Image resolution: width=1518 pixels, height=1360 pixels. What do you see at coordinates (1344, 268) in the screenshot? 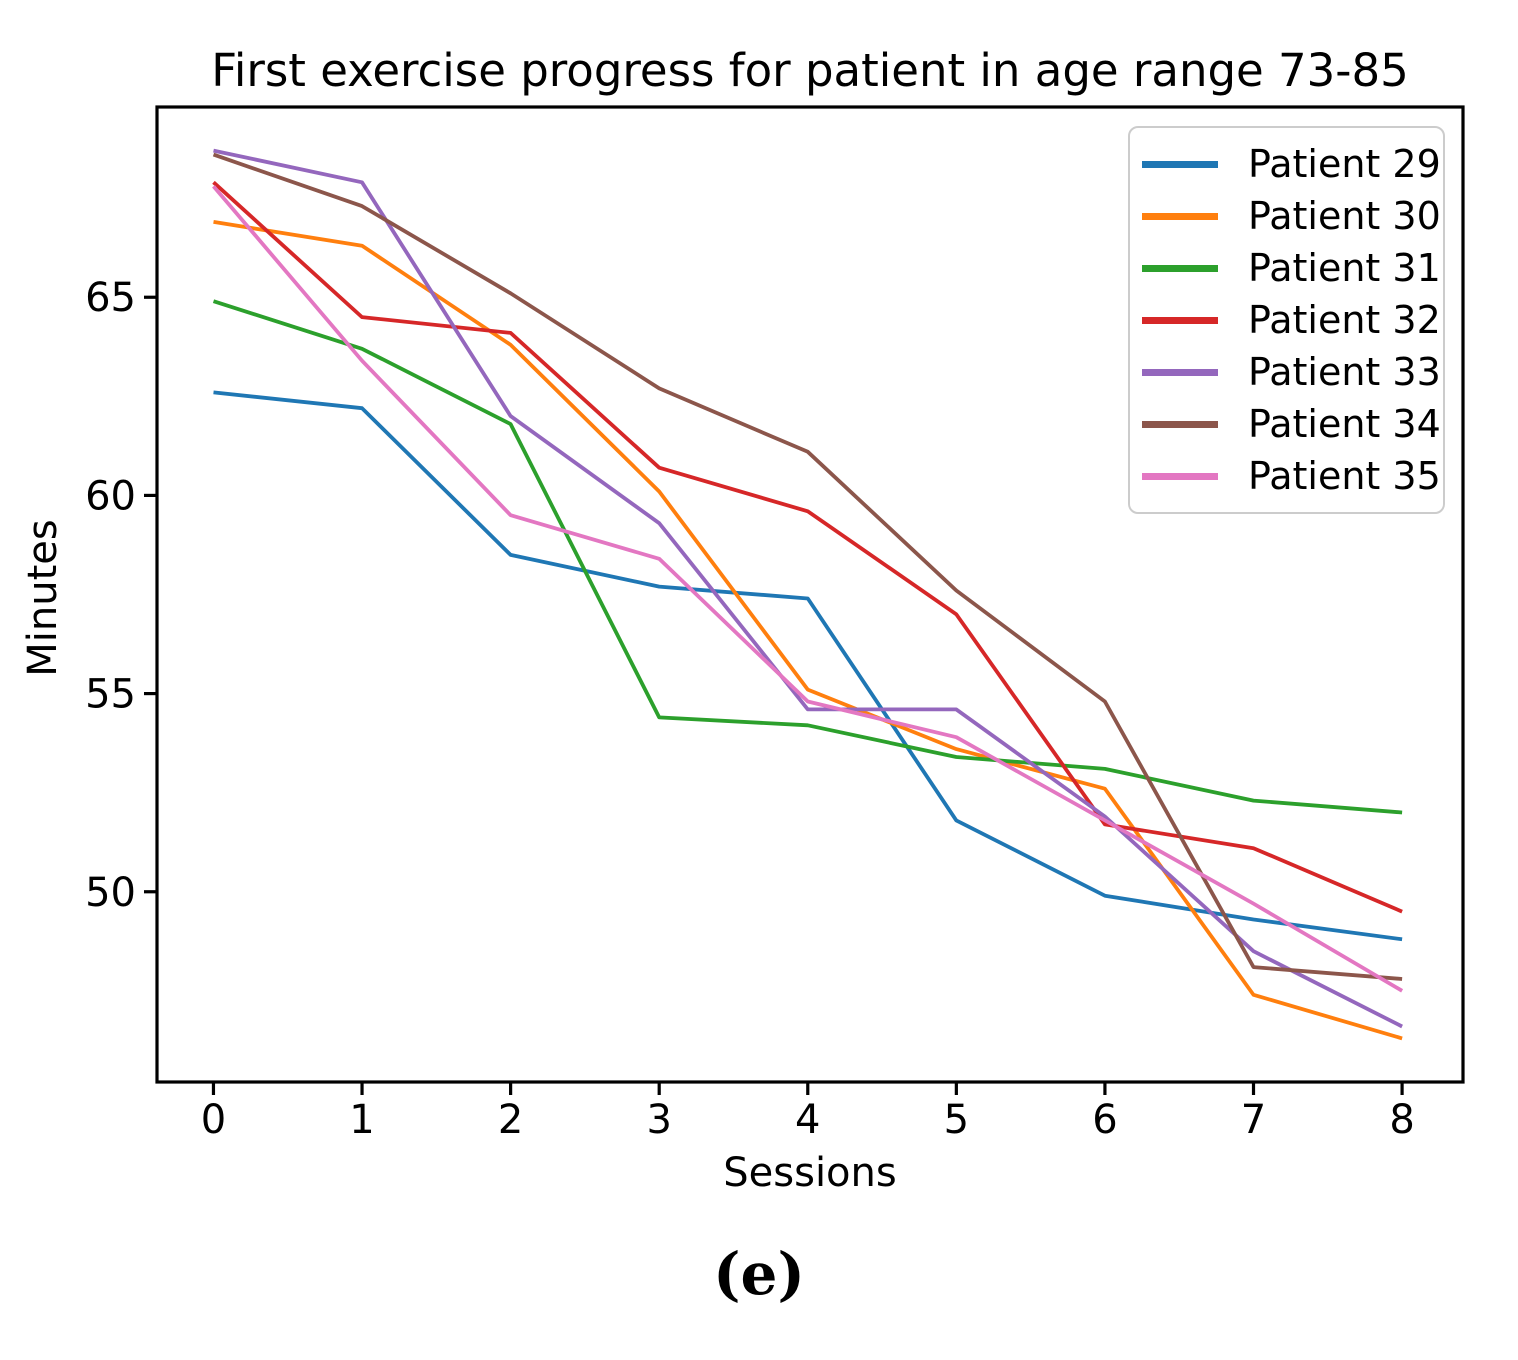
I see `legend-label: Patient 31` at bounding box center [1344, 268].